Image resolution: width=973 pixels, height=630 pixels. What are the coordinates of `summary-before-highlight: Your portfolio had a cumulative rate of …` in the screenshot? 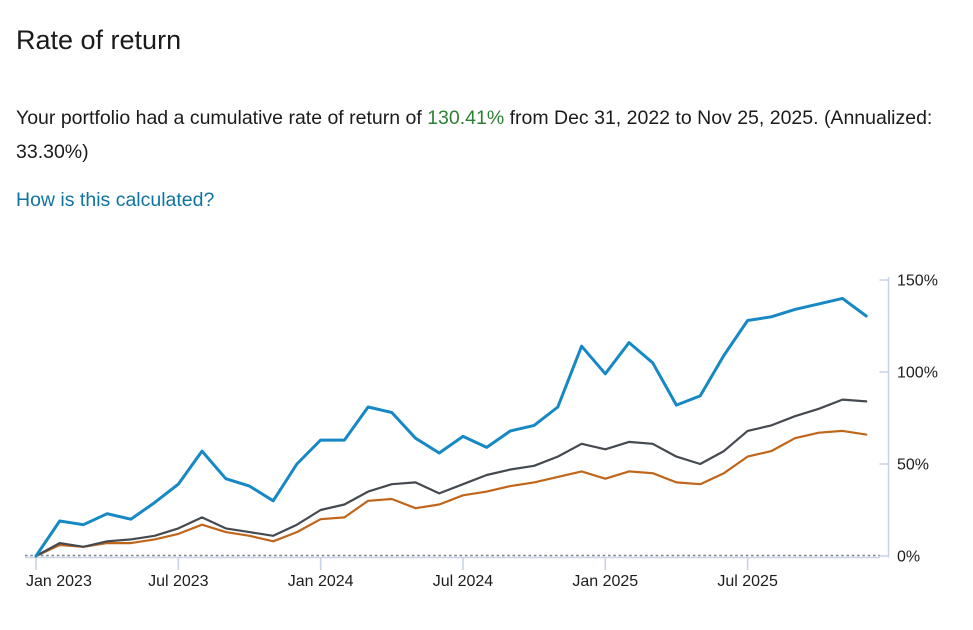 It's located at (222, 118).